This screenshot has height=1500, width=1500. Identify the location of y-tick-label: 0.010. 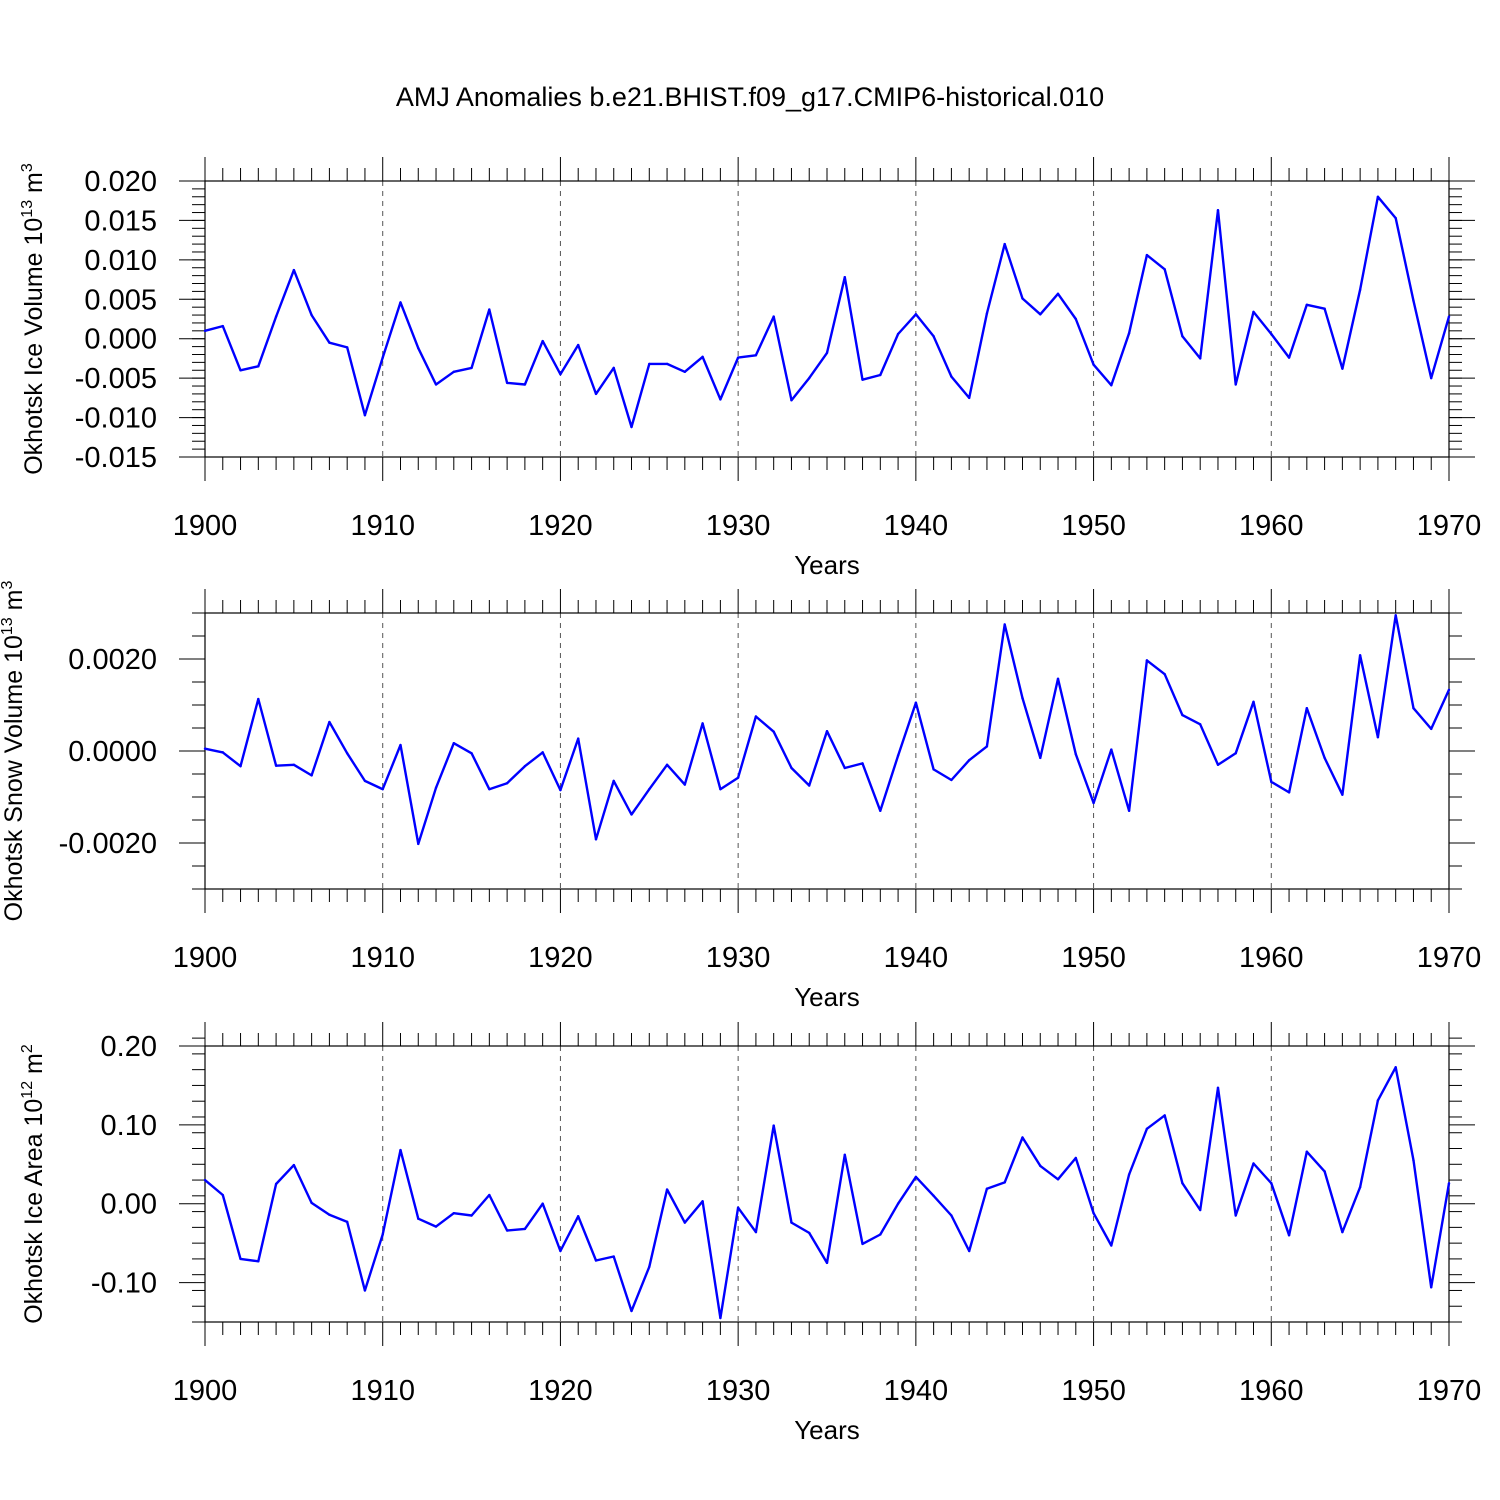
(120, 261).